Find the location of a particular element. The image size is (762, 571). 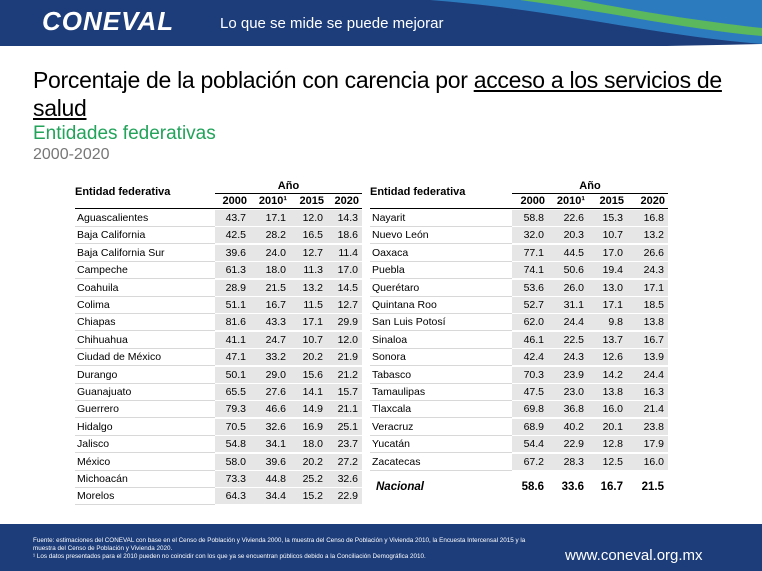

value-cell: 21.4 is located at coordinates (647, 410).